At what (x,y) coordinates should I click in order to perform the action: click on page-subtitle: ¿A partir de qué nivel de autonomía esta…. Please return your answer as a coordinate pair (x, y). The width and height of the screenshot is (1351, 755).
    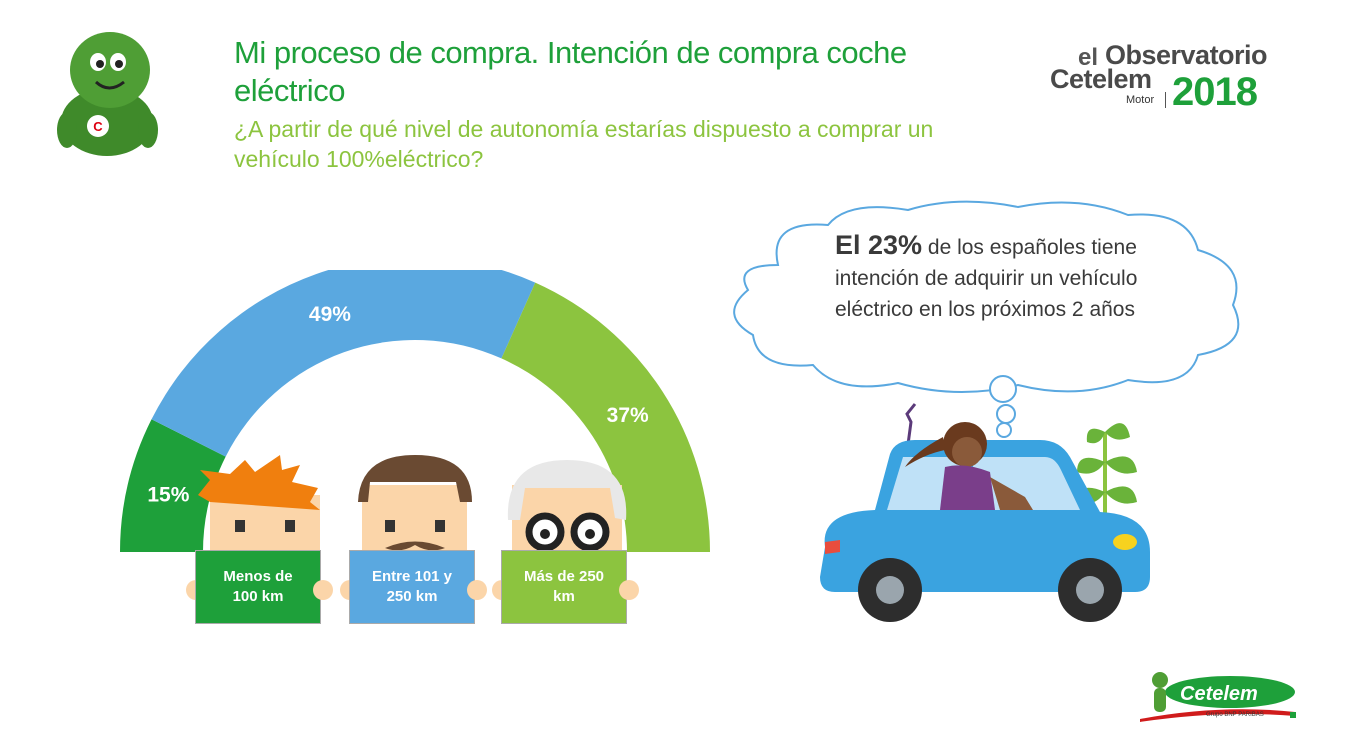
    Looking at the image, I should click on (584, 144).